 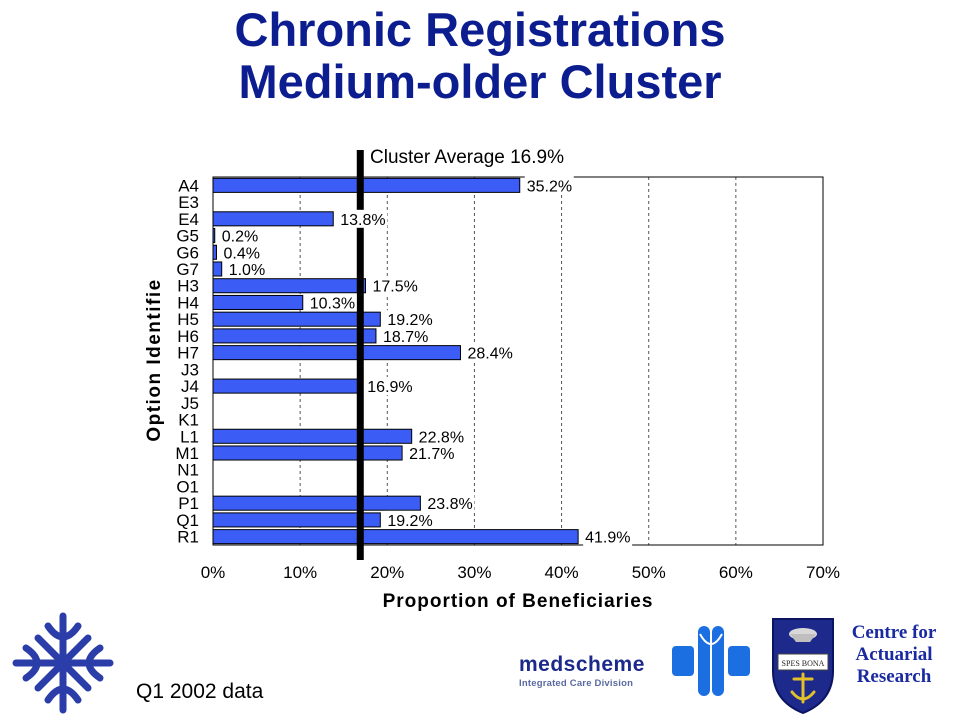 What do you see at coordinates (187, 486) in the screenshot?
I see `category-label: O1` at bounding box center [187, 486].